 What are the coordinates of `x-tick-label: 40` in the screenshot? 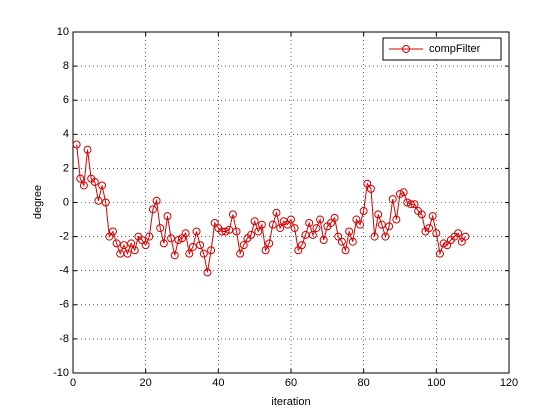 It's located at (218, 383).